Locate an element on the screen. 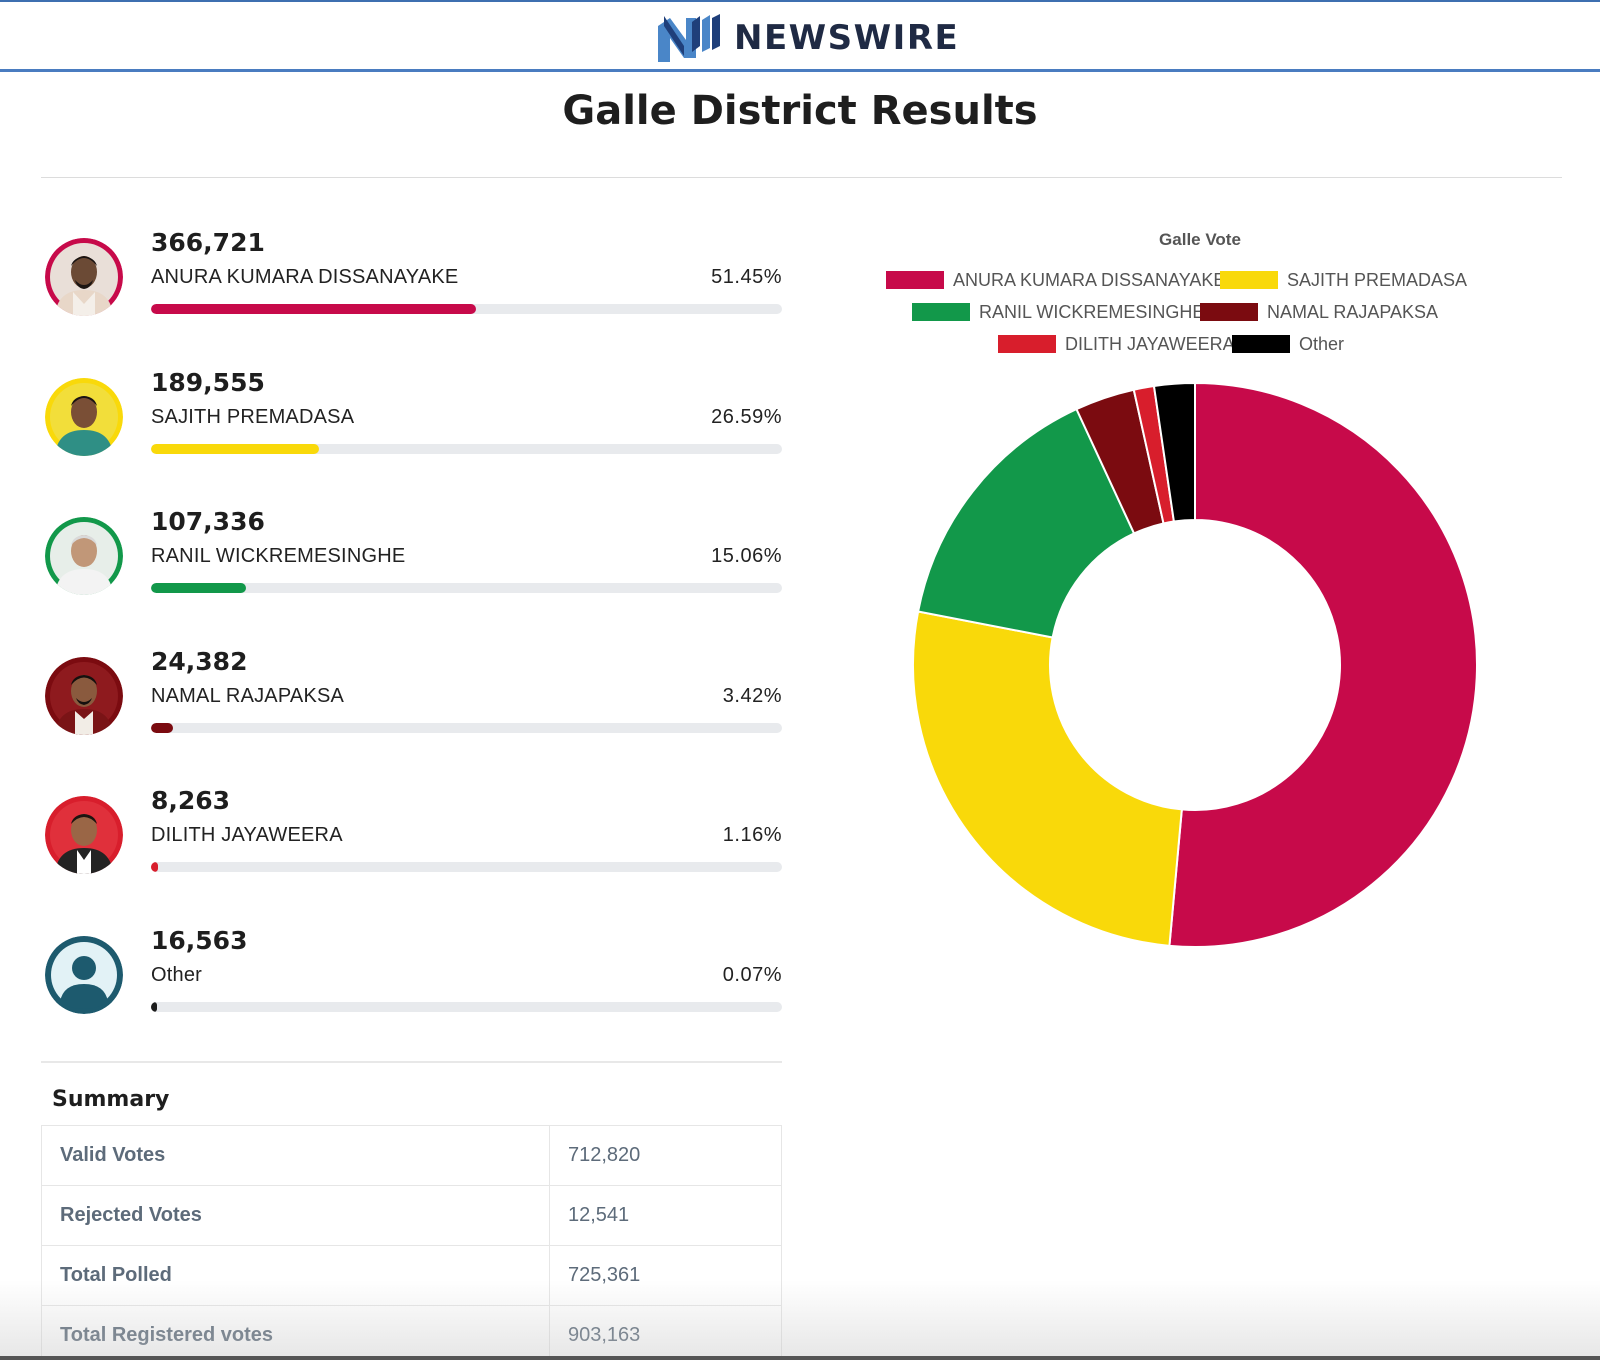 This screenshot has width=1600, height=1360. portrait-anura is located at coordinates (84, 277).